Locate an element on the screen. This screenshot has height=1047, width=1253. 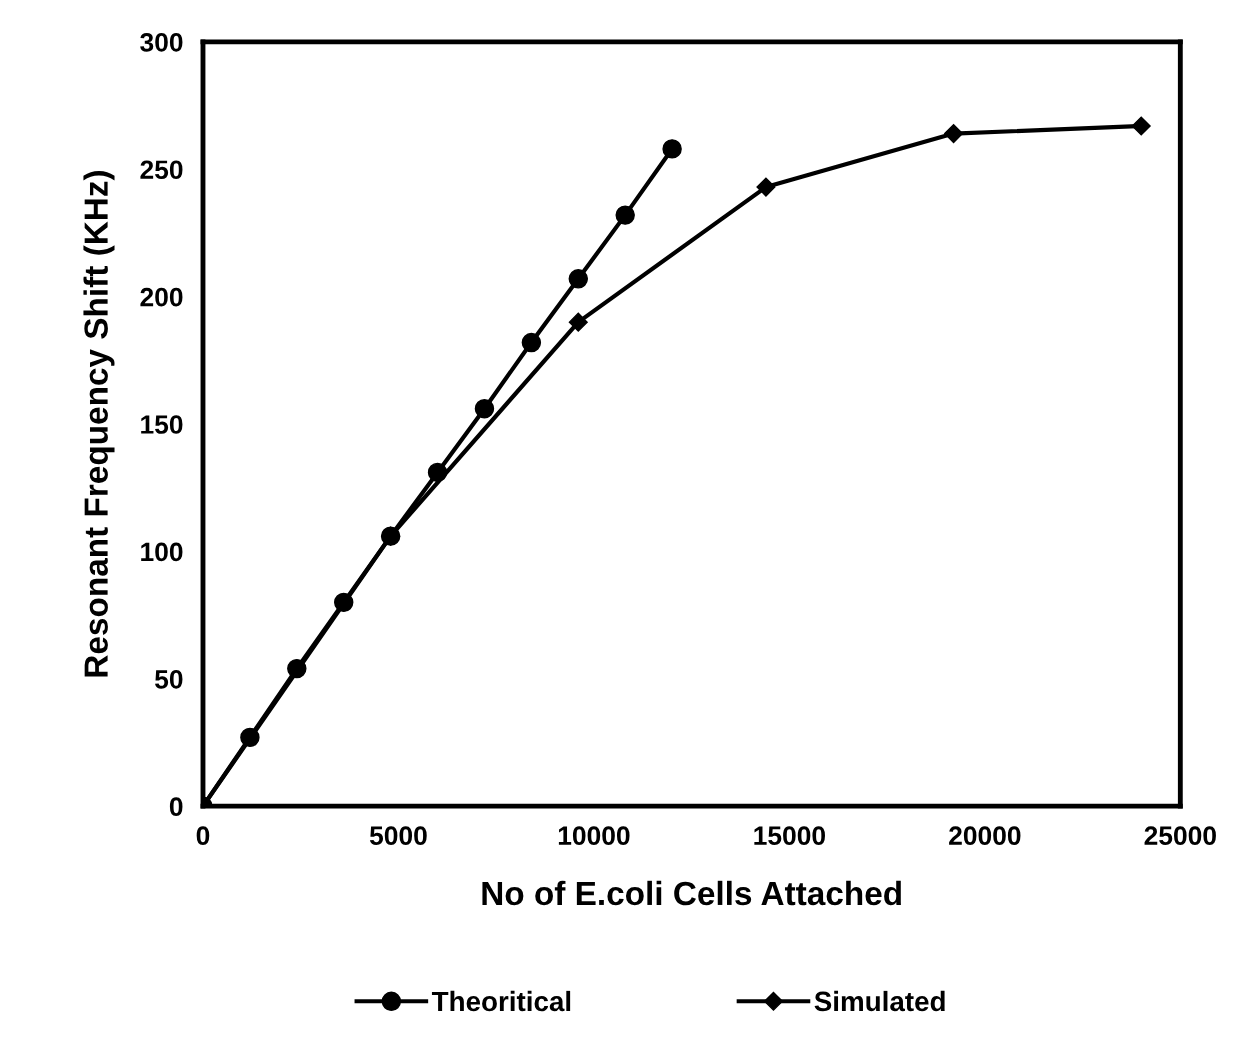
legend-label: Theoritical is located at coordinates (501, 1001).